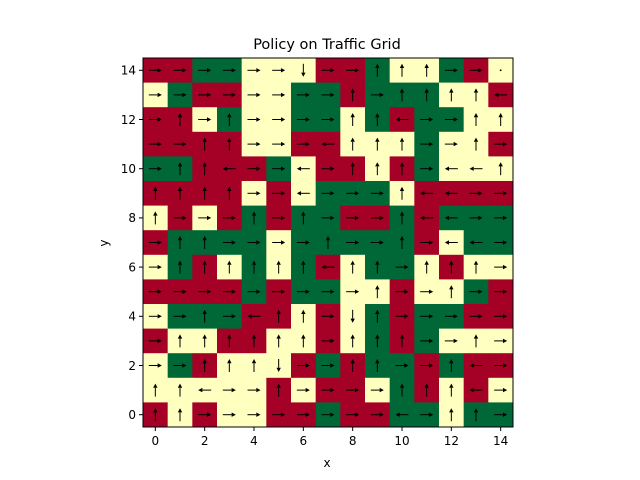 Image resolution: width=640 pixels, height=480 pixels. I want to click on y-axis-ticks: 0 2 4 6 8 10 12 14, so click(132, 243).